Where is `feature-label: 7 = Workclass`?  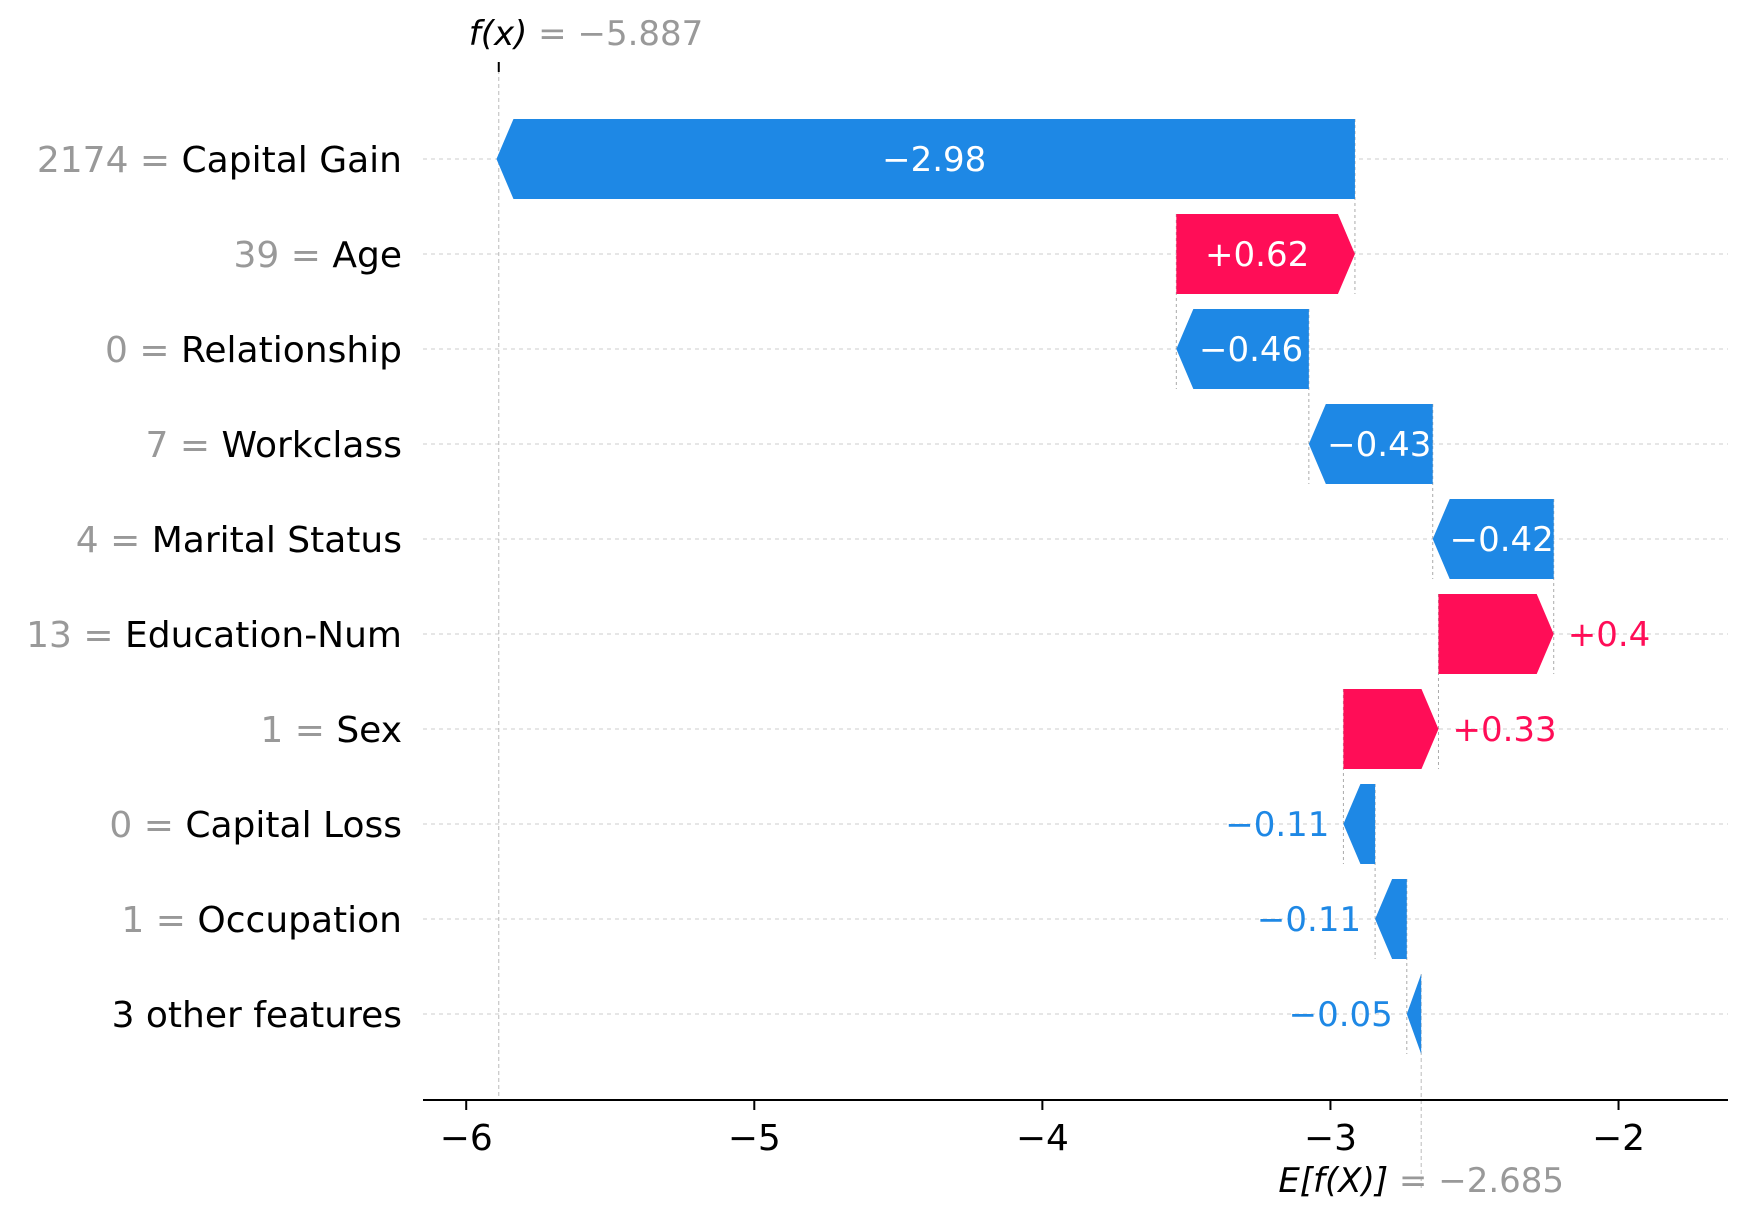
feature-label: 7 = Workclass is located at coordinates (274, 445).